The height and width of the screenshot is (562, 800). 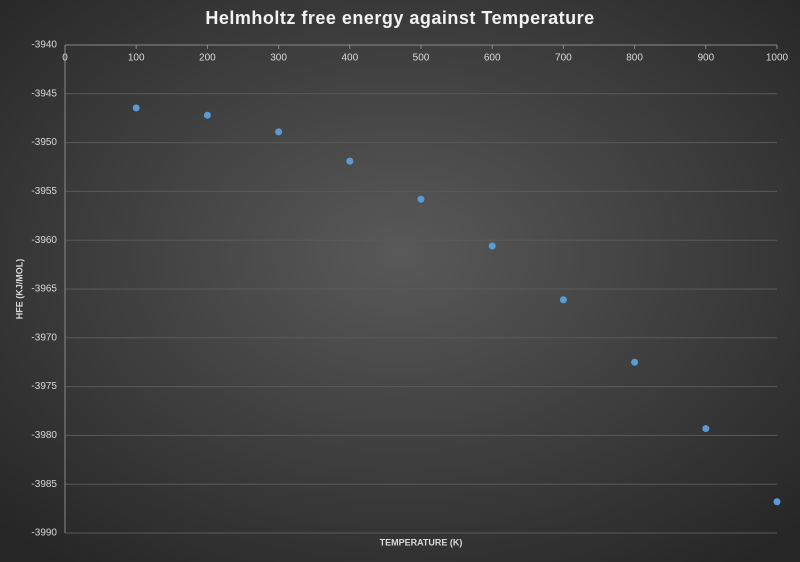 I want to click on x-tick-label: 1000, so click(x=777, y=58).